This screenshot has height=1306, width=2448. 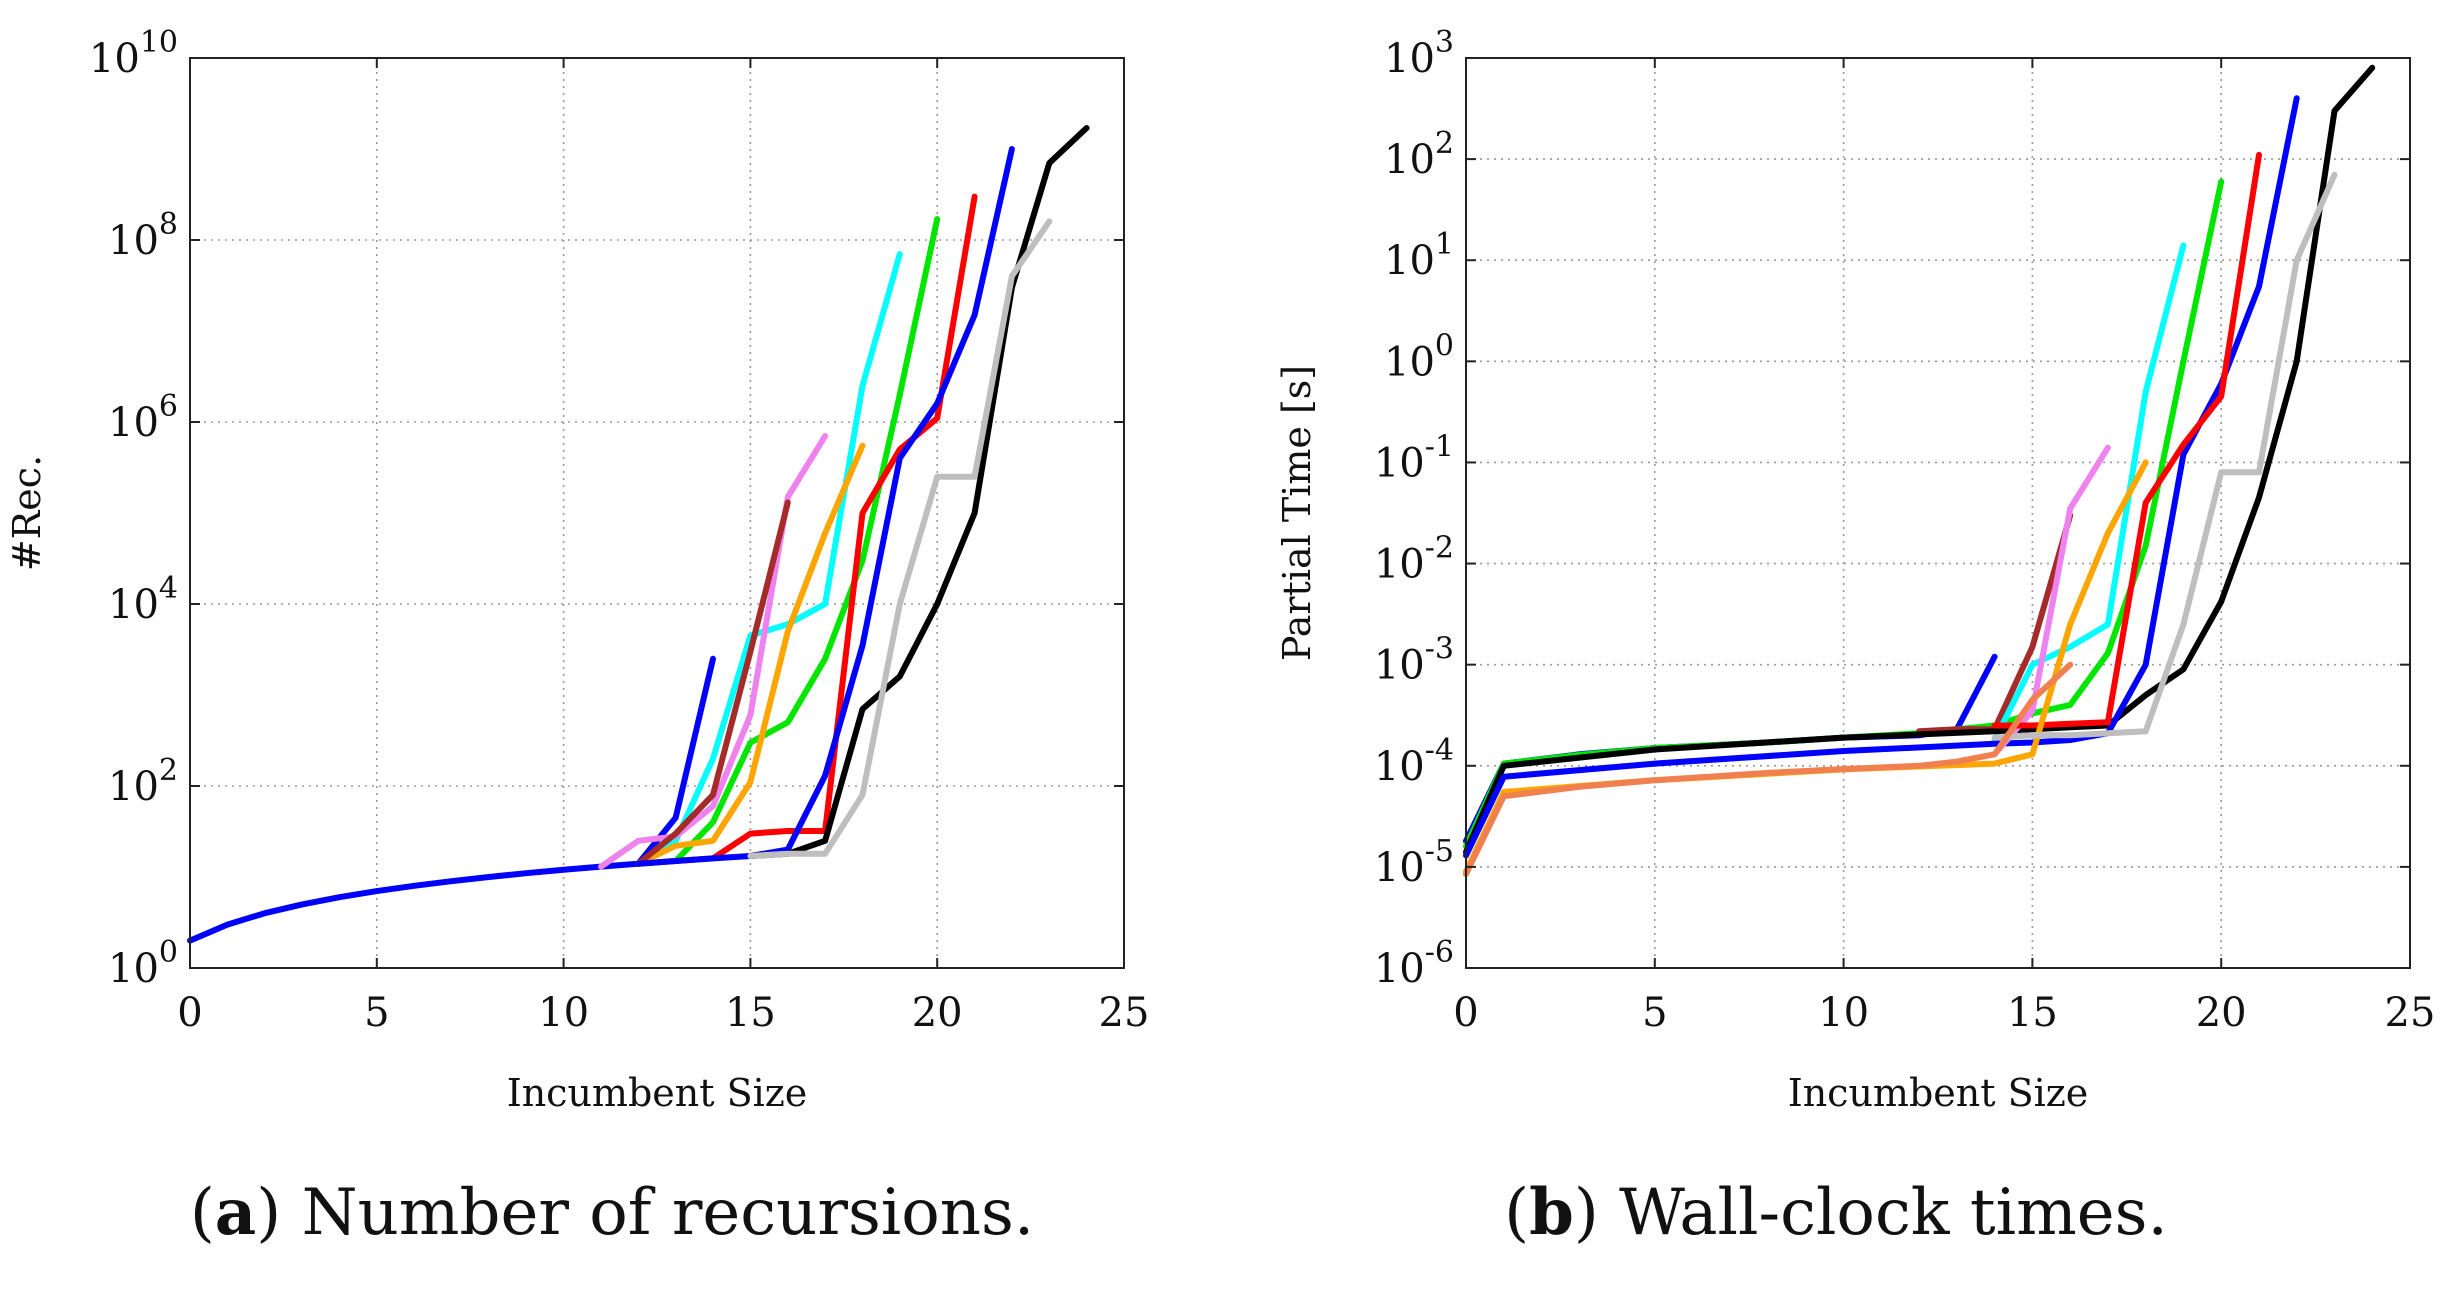 What do you see at coordinates (235, 1212) in the screenshot?
I see `caption-letter: a` at bounding box center [235, 1212].